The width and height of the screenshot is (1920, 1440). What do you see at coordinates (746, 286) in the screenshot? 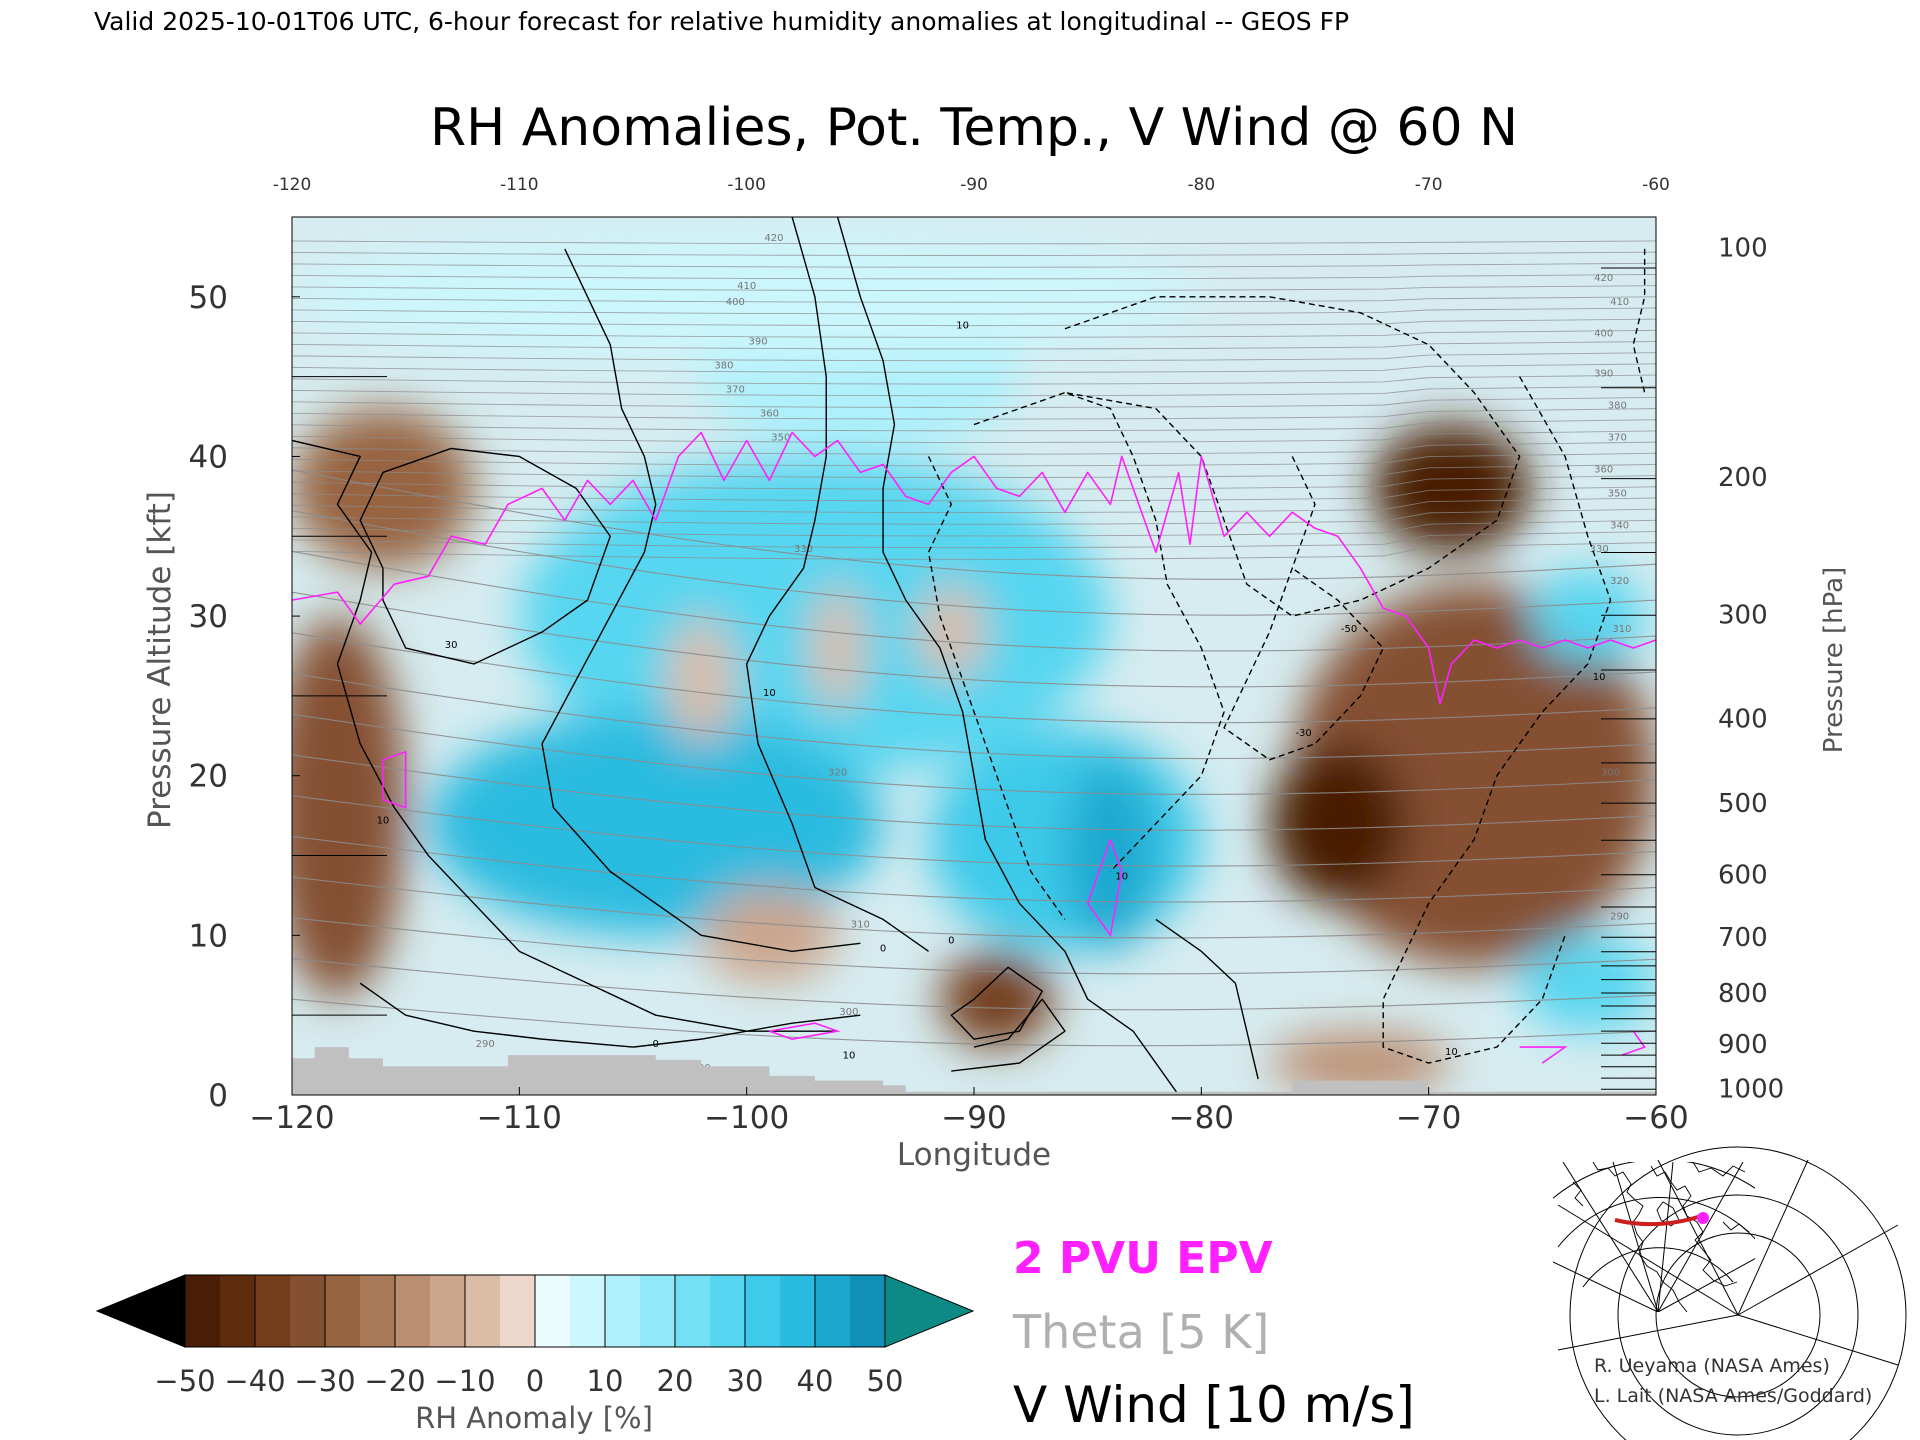
I see `theta-contour-label: 410` at bounding box center [746, 286].